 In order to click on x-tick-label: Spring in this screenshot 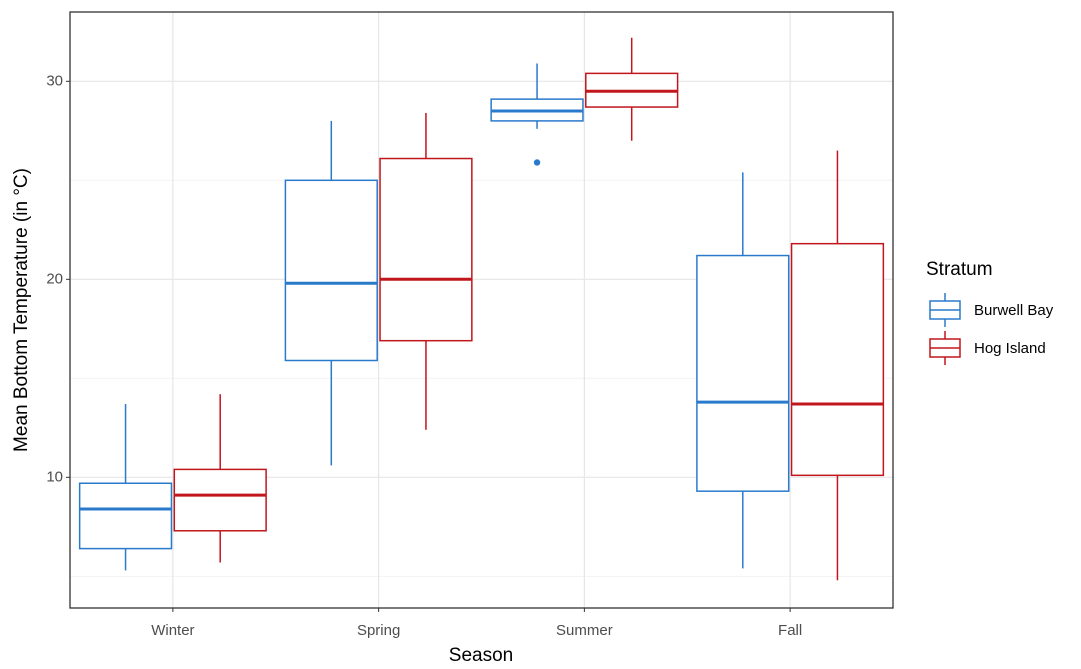, I will do `click(378, 630)`.